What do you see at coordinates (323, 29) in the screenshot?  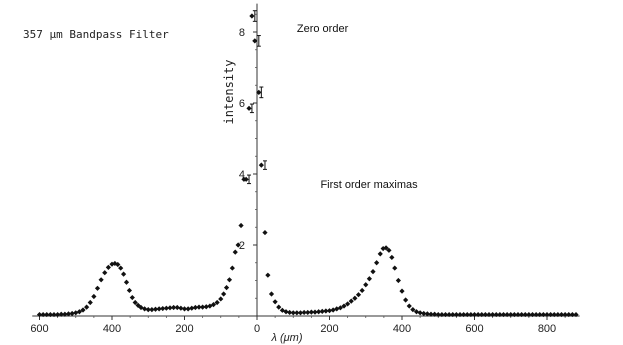 I see `annotation-zero-order: Zero order` at bounding box center [323, 29].